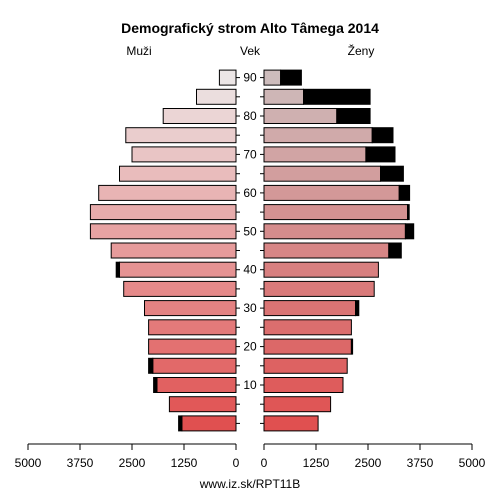 This screenshot has height=500, width=500. I want to click on male-label: Muži, so click(138, 51).